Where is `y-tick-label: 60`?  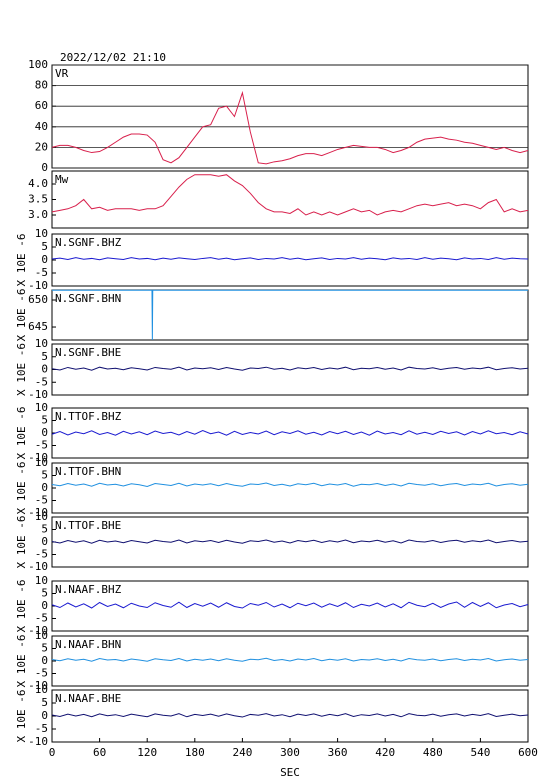
y-tick-label: 60 is located at coordinates (41, 105).